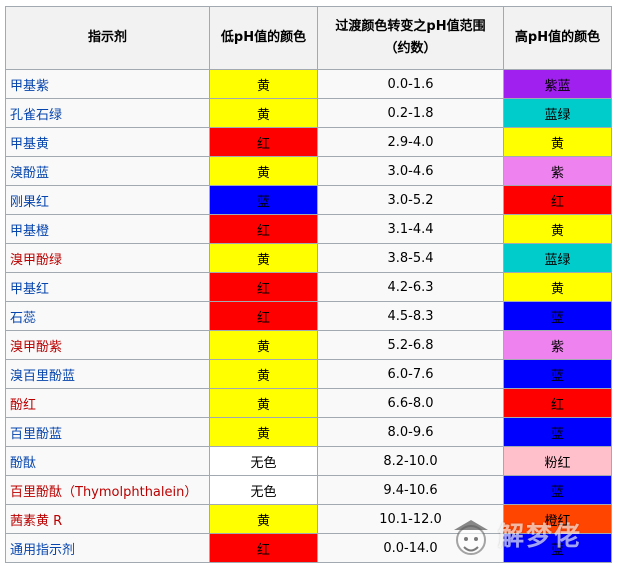 The height and width of the screenshot is (572, 618). Describe the element at coordinates (410, 142) in the screenshot. I see `transition-range-cell: 2.9-4.0` at that location.